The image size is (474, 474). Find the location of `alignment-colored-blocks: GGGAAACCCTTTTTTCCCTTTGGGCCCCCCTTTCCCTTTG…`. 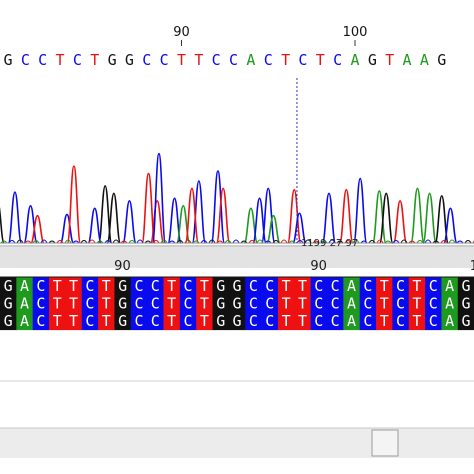

alignment-colored-blocks: GGGAAACCCTTTTTTCCCTTTGGGCCCCCCTTTCCCTTTG… is located at coordinates (237, 303).